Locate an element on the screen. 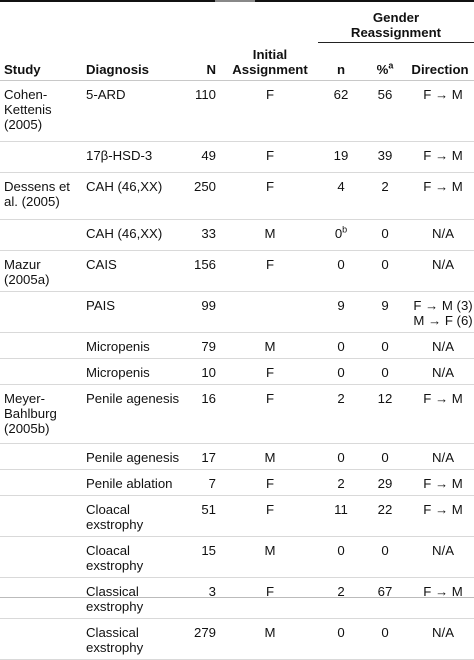 This screenshot has height=660, width=474. cell-reassign-n: 2 is located at coordinates (341, 413).